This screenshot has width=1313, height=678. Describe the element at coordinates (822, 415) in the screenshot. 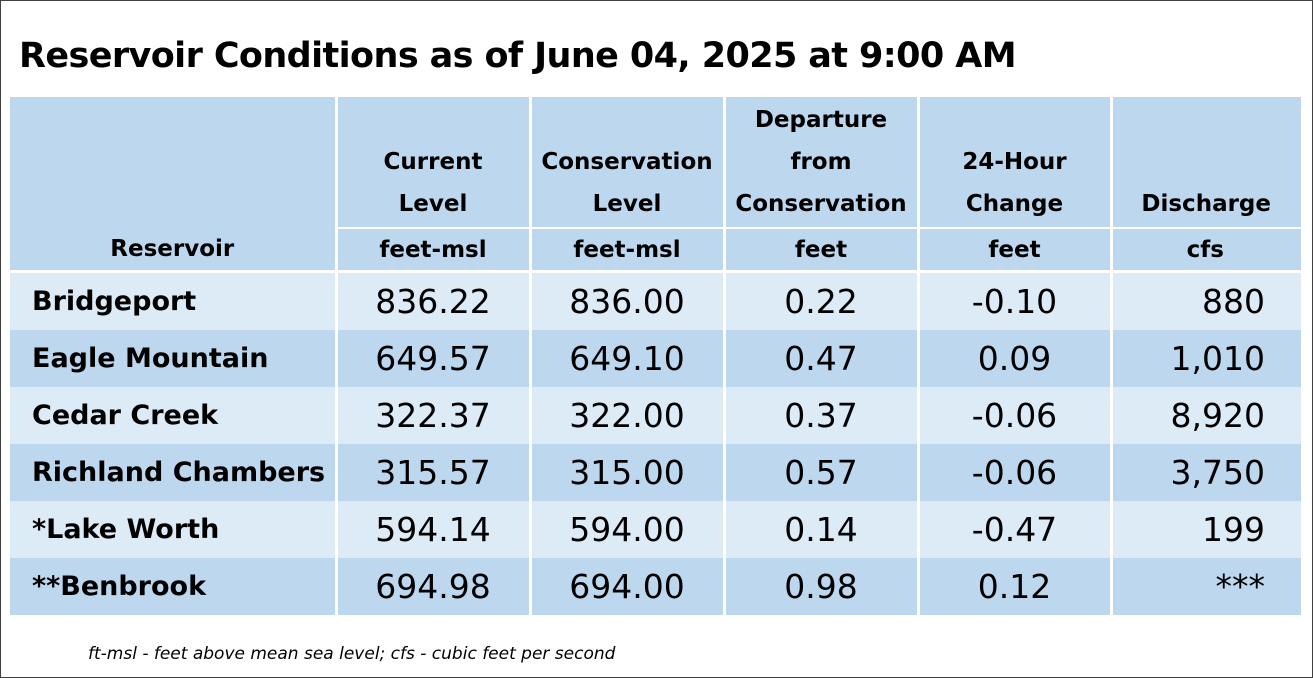

I see `departure-value: 0.37` at that location.